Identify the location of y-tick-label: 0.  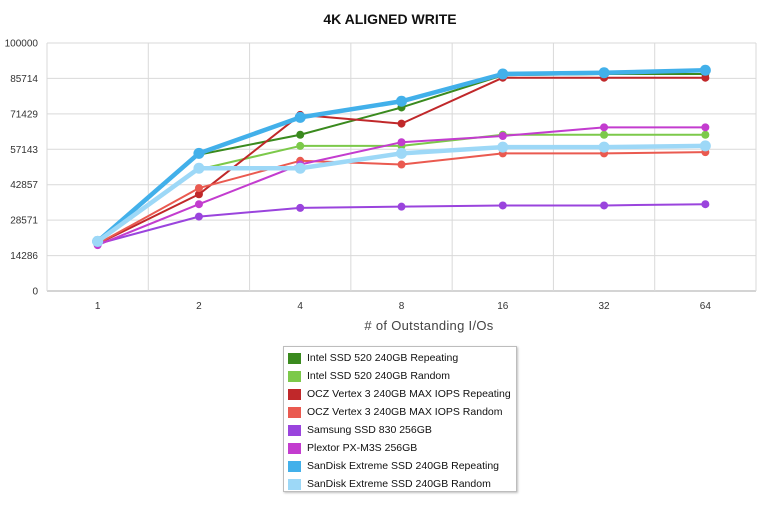
(35, 292).